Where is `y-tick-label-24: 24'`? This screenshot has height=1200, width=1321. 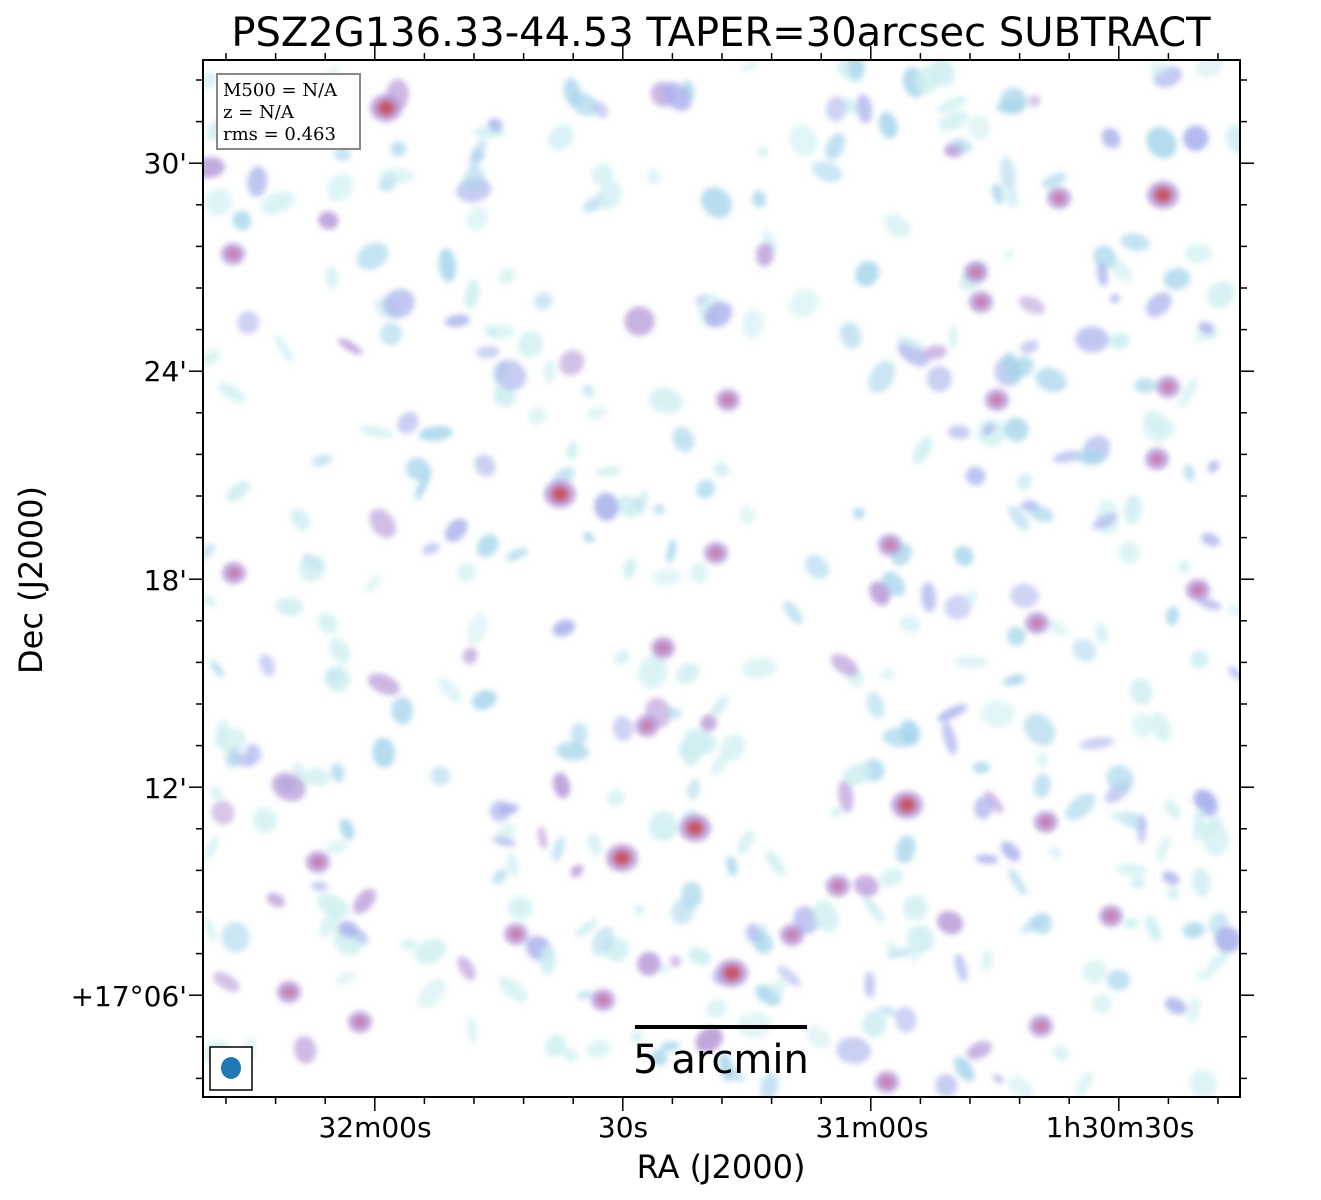 y-tick-label-24: 24' is located at coordinates (165, 371).